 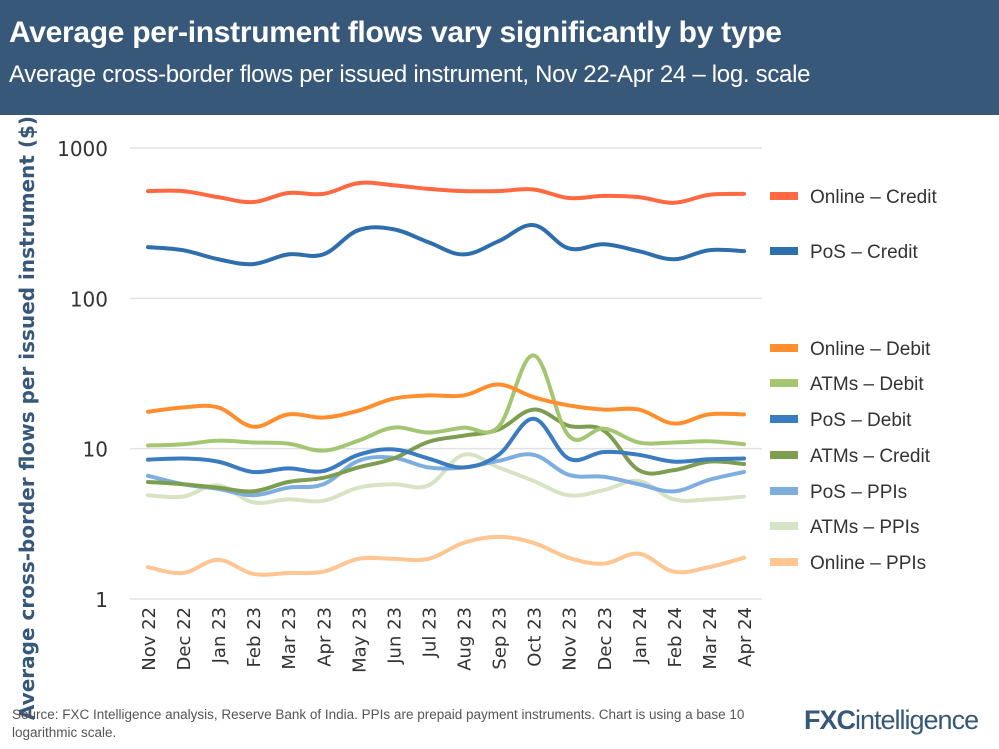 I want to click on legend-label: ATMs – PPIs, so click(x=864, y=527).